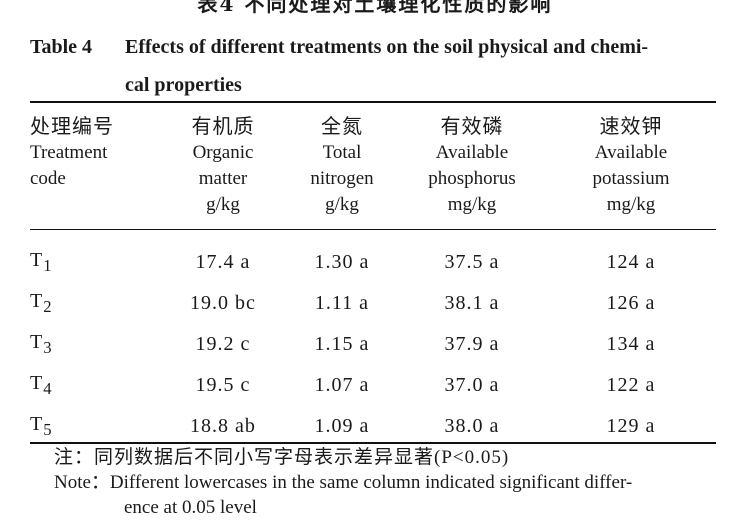  I want to click on available-phosphorus-cell: 37.0 a, so click(472, 385).